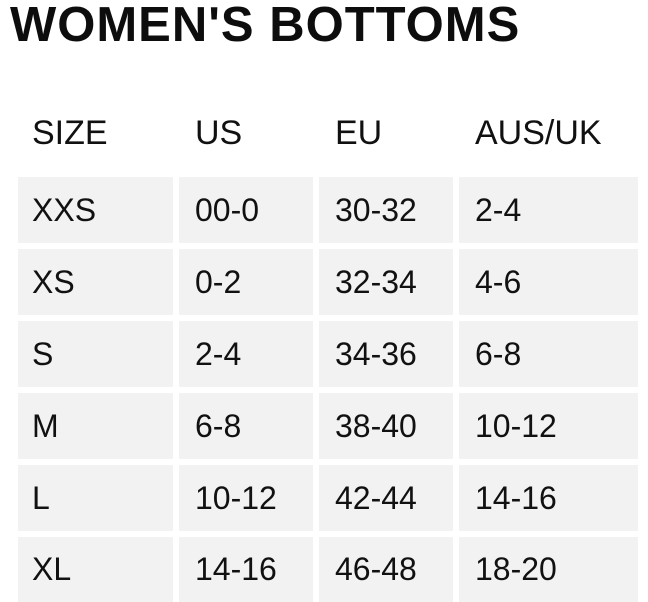 The height and width of the screenshot is (602, 648). I want to click on us-cell: 6-8, so click(246, 426).